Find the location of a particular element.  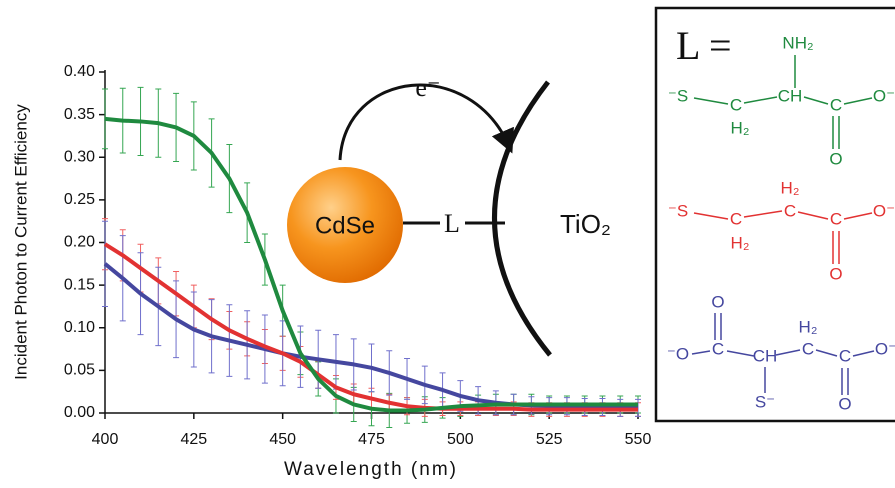

x-tick-label: 425 is located at coordinates (193, 439).